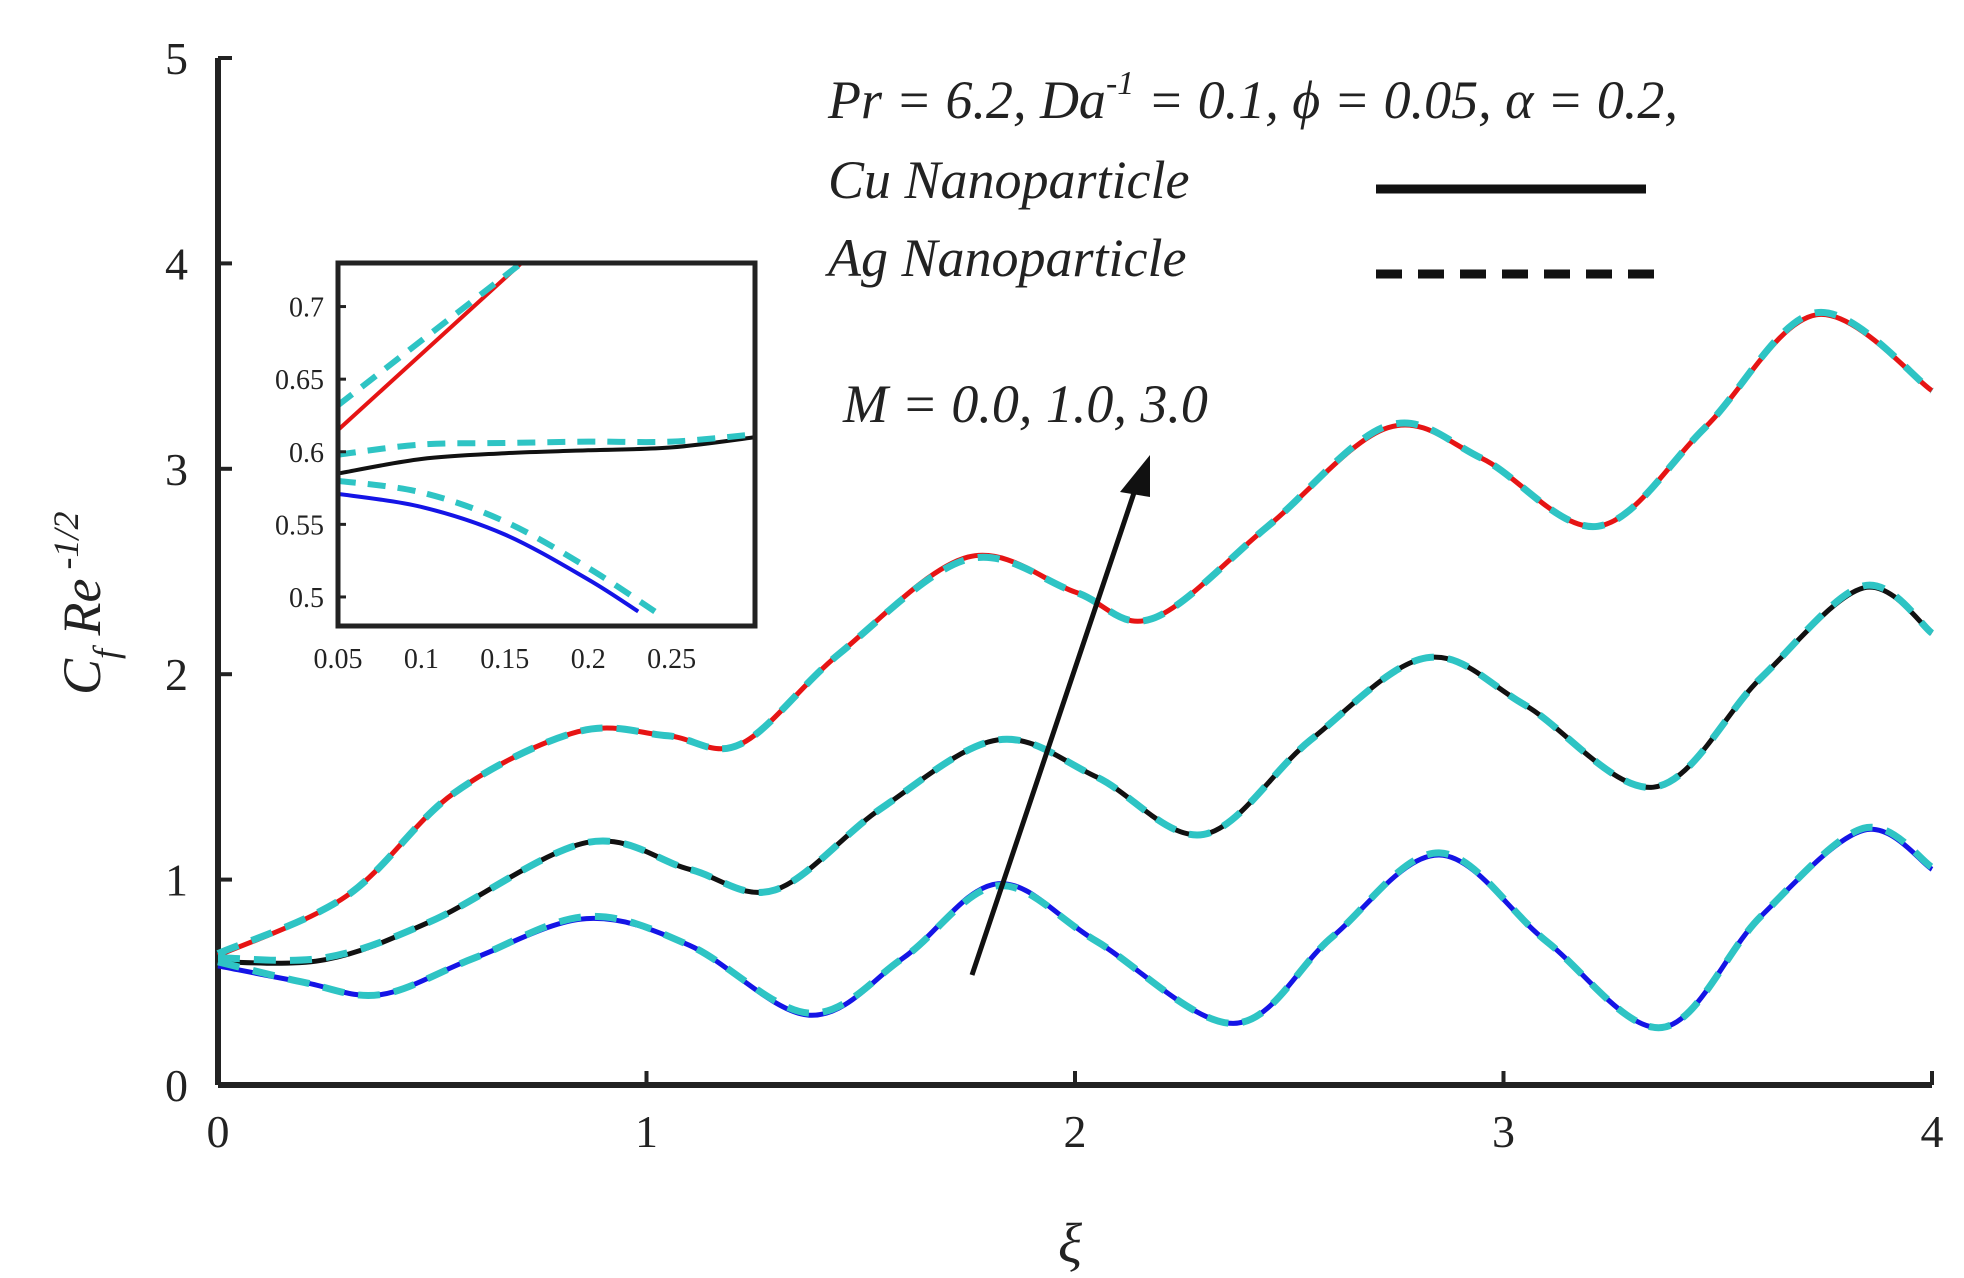 This screenshot has height=1278, width=1964. Describe the element at coordinates (1252, 97) in the screenshot. I see `parameter-text: Pr = 6.2, Da-1 = 0.1, ϕ = 0.05, α = 0.2,` at that location.